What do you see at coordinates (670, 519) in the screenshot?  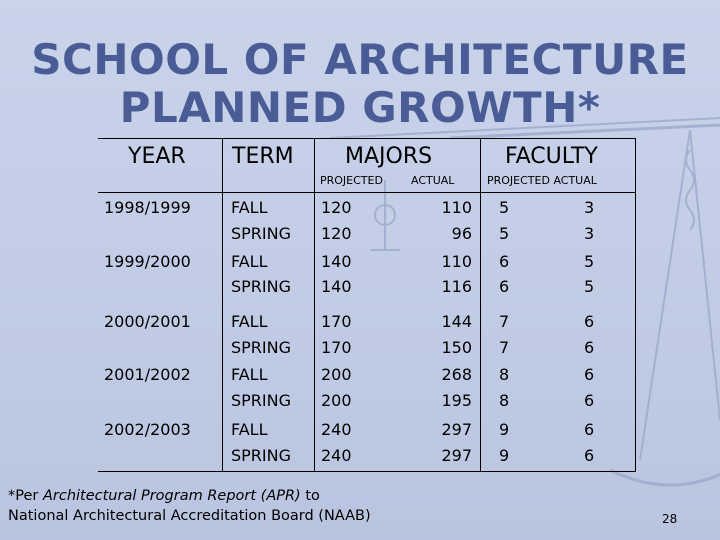 I see `page-number: 28` at bounding box center [670, 519].